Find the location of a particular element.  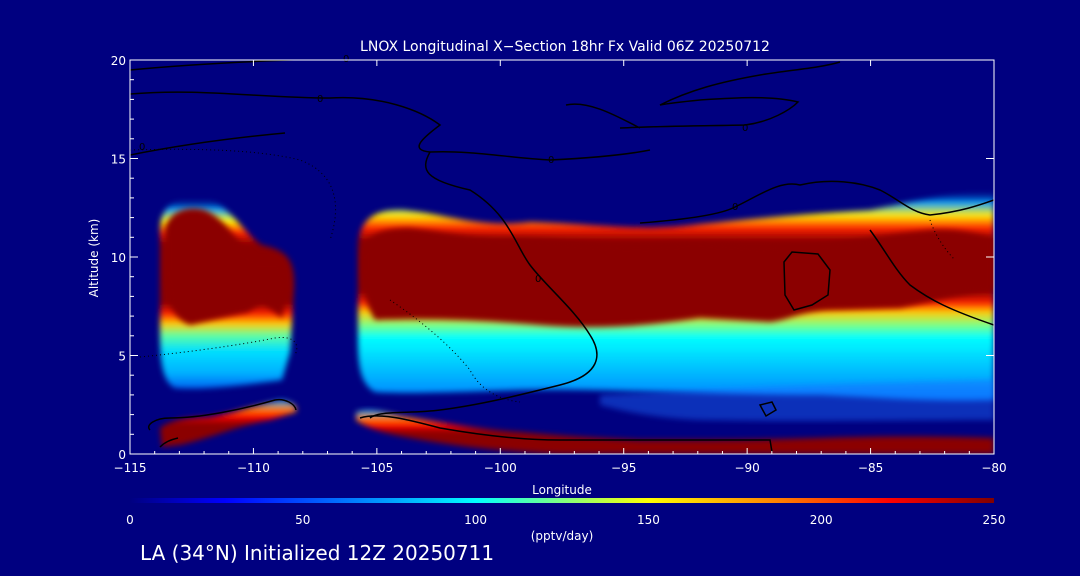

y-tick-label: 10 is located at coordinates (118, 258).